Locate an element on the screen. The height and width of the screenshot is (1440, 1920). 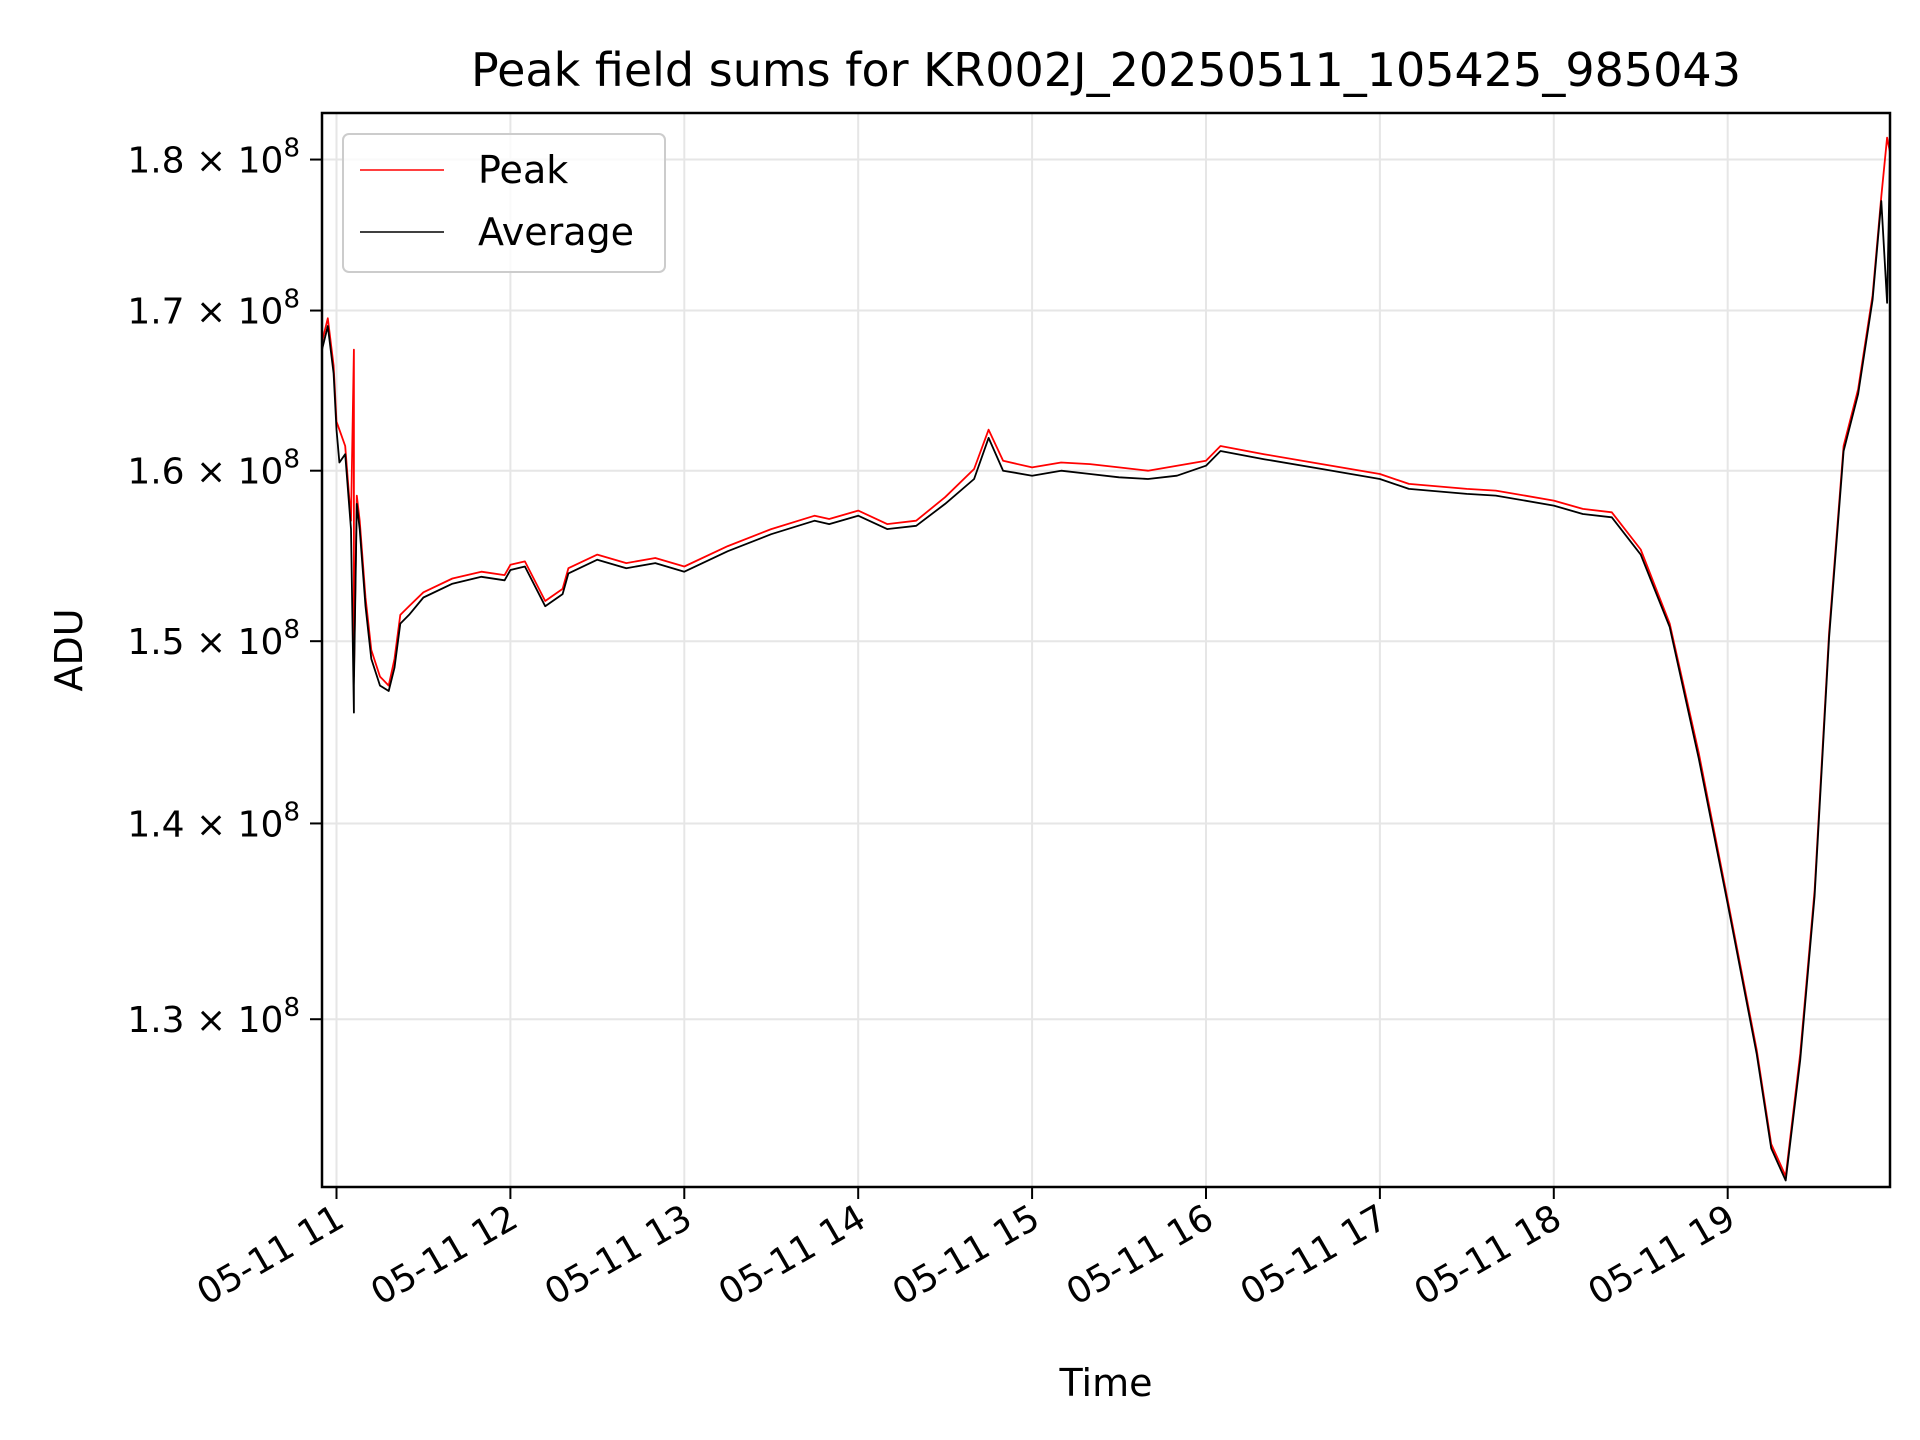
y-tick-label: 1.3 × 10⁸ is located at coordinates (213, 1017).